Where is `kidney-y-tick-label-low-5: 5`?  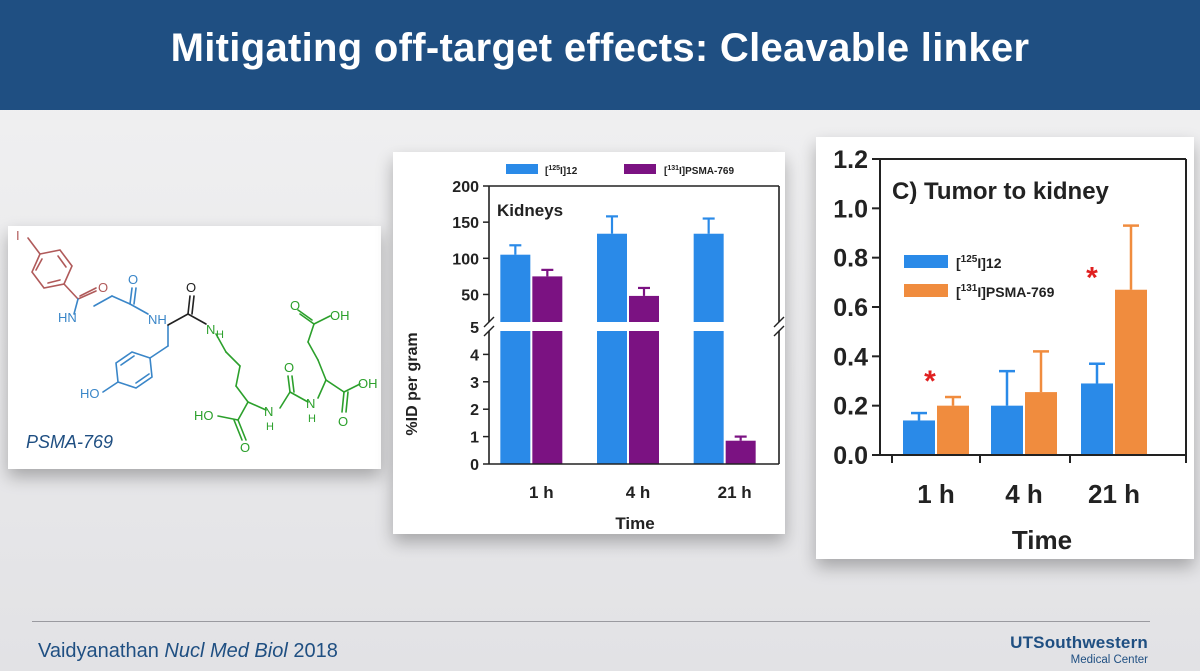 kidney-y-tick-label-low-5: 5 is located at coordinates (474, 328).